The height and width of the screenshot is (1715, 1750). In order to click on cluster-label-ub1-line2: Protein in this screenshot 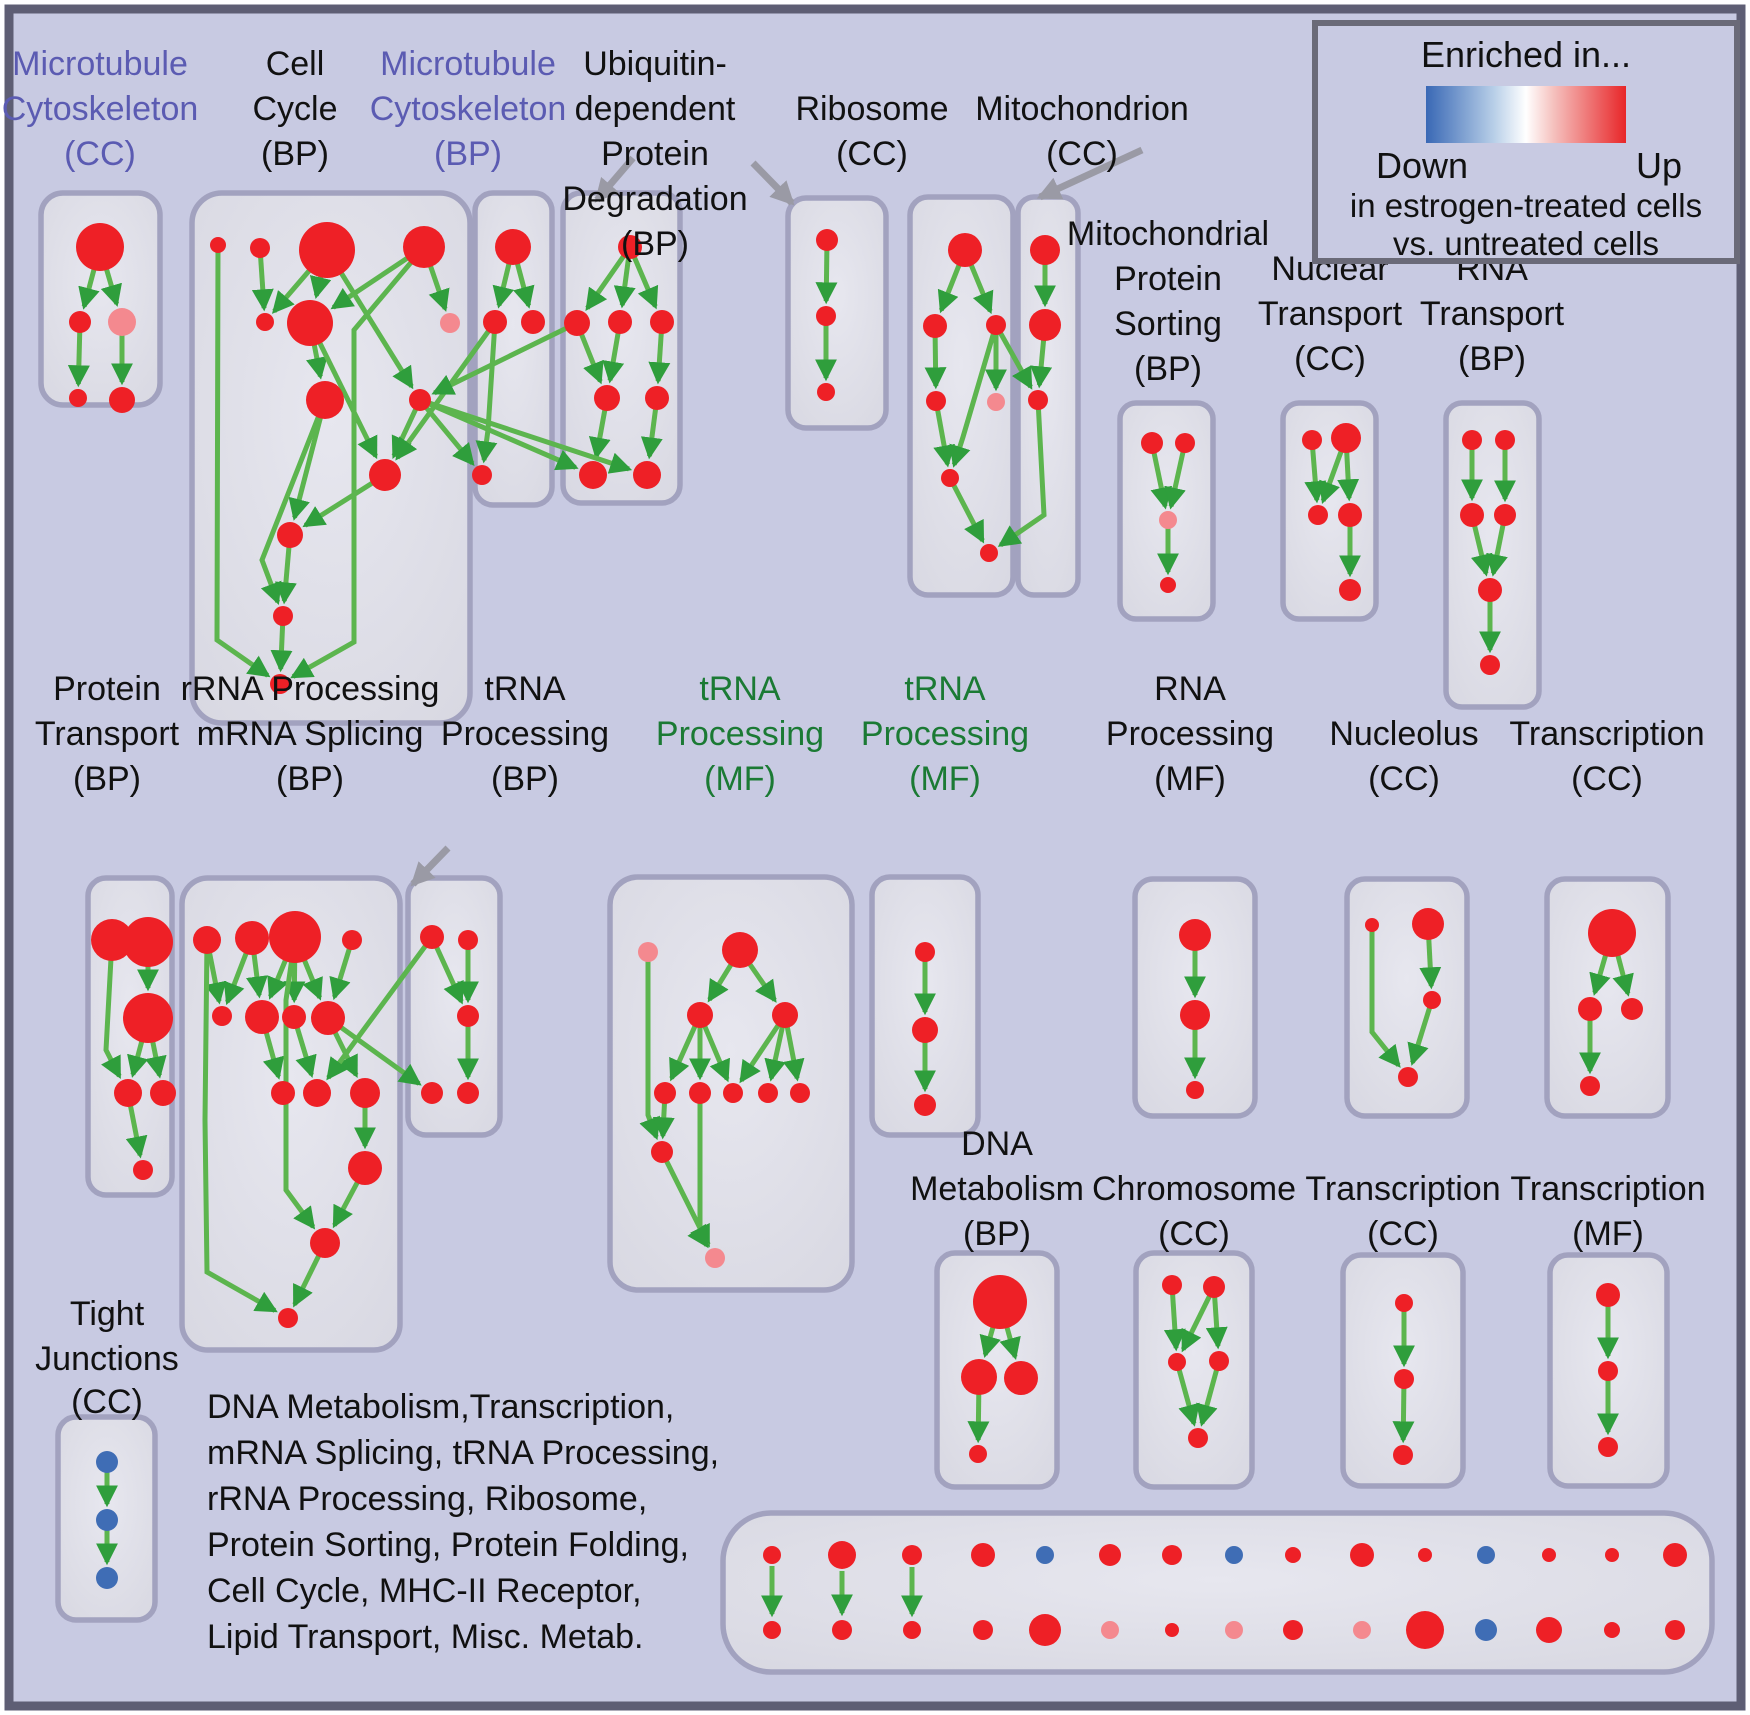, I will do `click(655, 154)`.